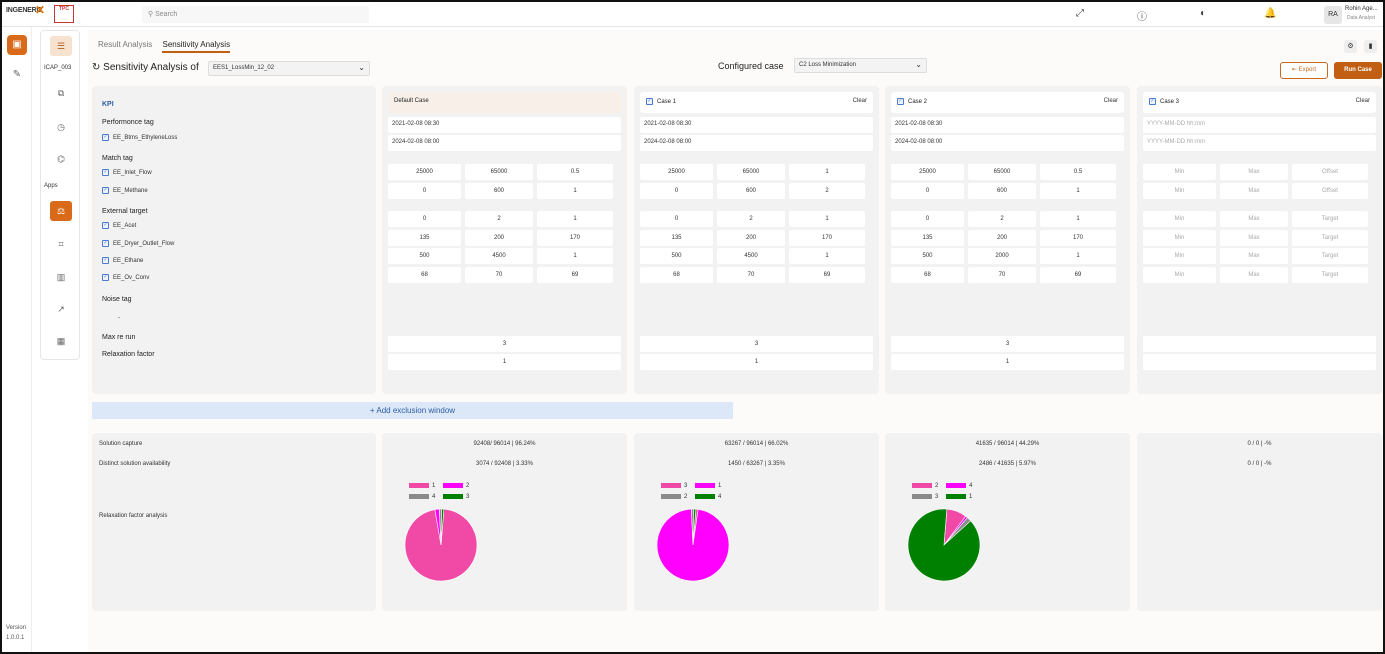 This screenshot has height=654, width=1385. I want to click on sensitivity-app-icon: ⚖, so click(61, 211).